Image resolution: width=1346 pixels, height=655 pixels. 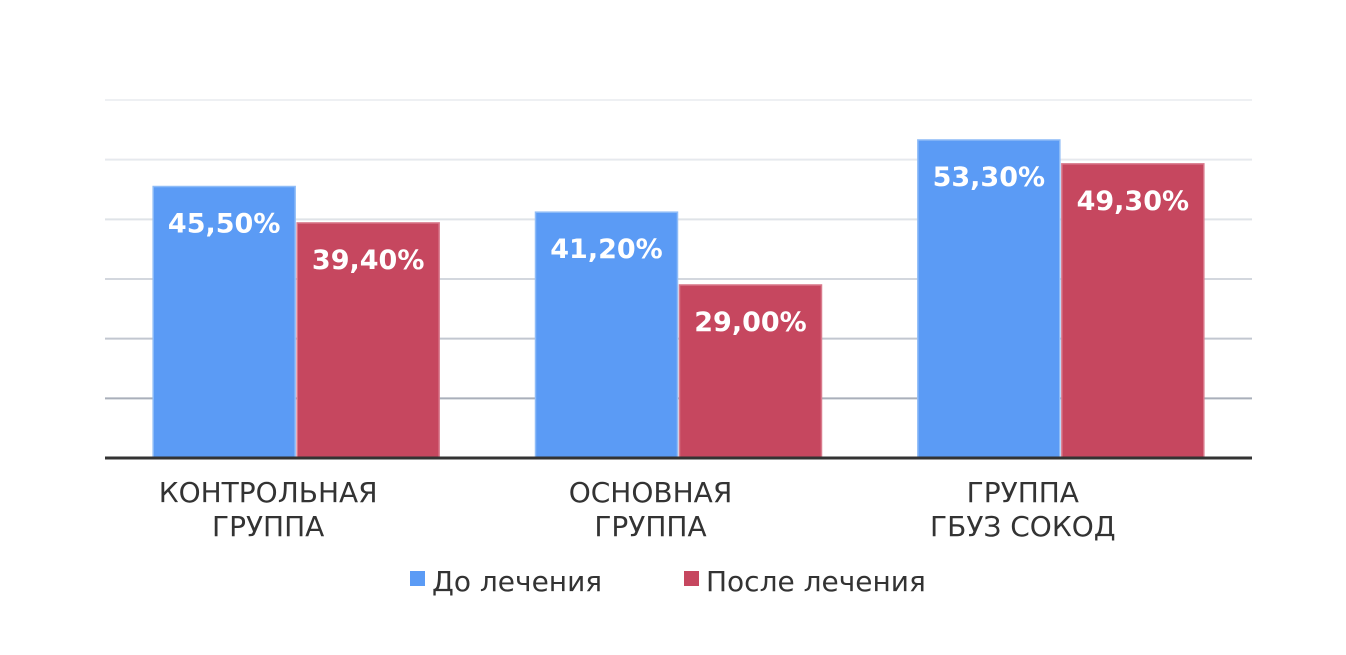 What do you see at coordinates (816, 581) in the screenshot?
I see `legend-label: После лечения` at bounding box center [816, 581].